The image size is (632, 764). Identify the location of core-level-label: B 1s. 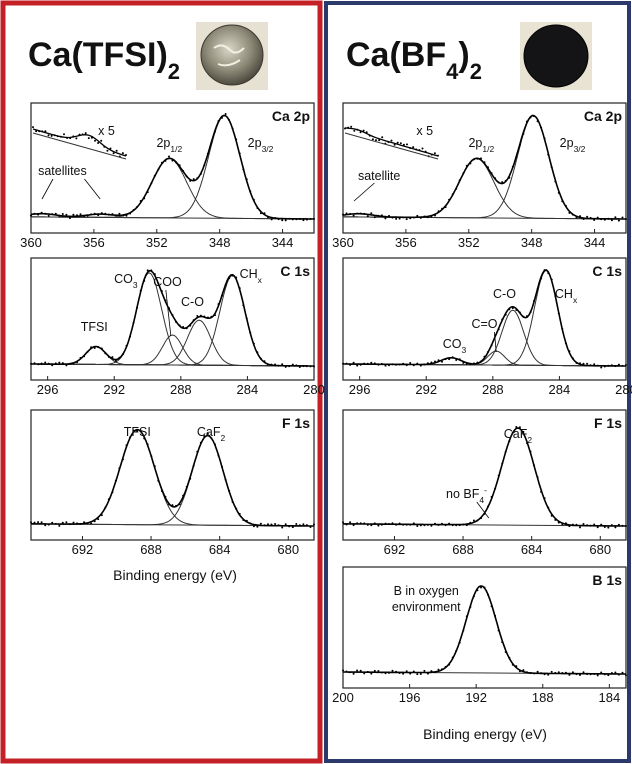
(607, 580).